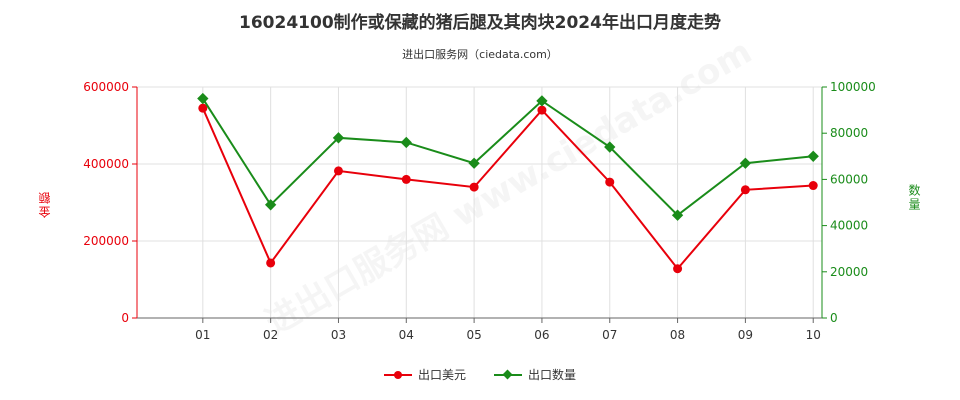 The image size is (960, 400). What do you see at coordinates (508, 375) in the screenshot?
I see `legend-swatch-quantity` at bounding box center [508, 375].